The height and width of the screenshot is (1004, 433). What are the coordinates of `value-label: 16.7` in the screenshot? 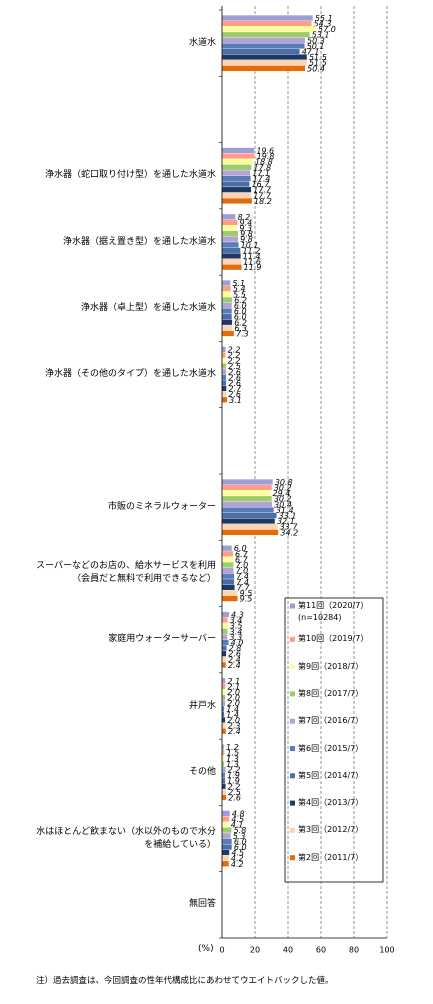 It's located at (261, 184).